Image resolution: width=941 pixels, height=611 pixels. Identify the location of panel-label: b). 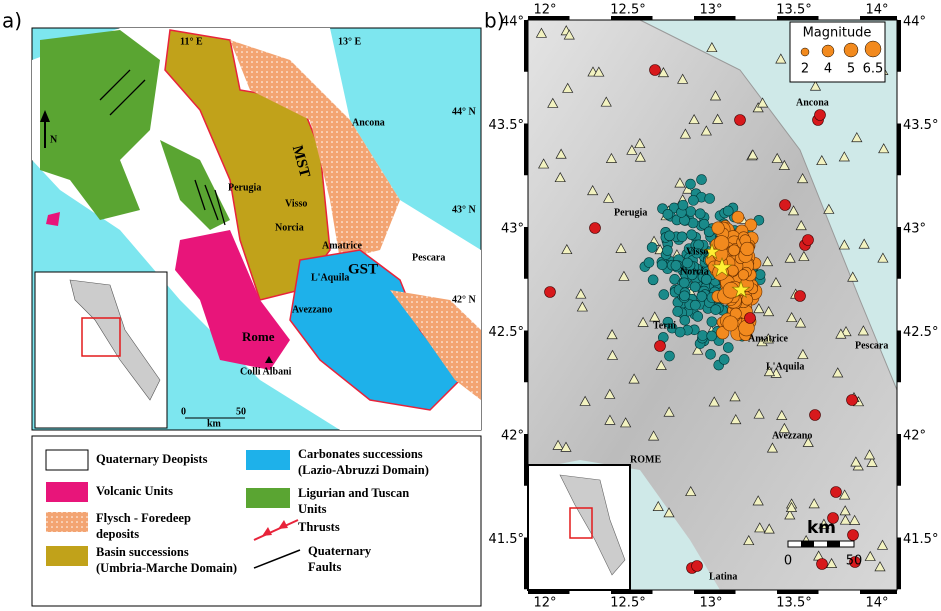
(494, 21).